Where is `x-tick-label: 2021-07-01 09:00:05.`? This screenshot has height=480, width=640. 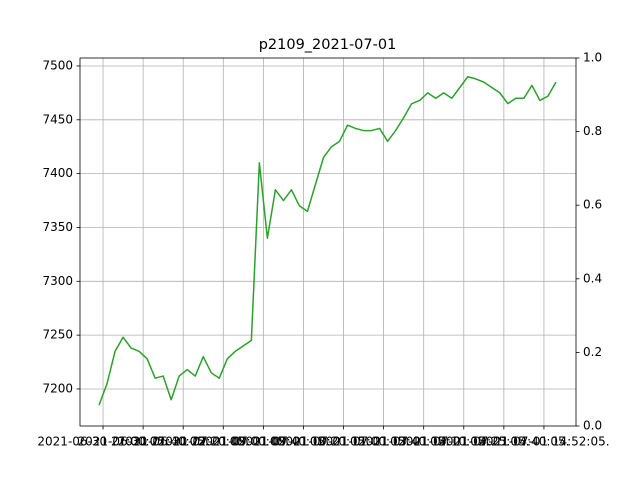
x-tick-label: 2021-07-01 09:00:05. is located at coordinates (223, 442).